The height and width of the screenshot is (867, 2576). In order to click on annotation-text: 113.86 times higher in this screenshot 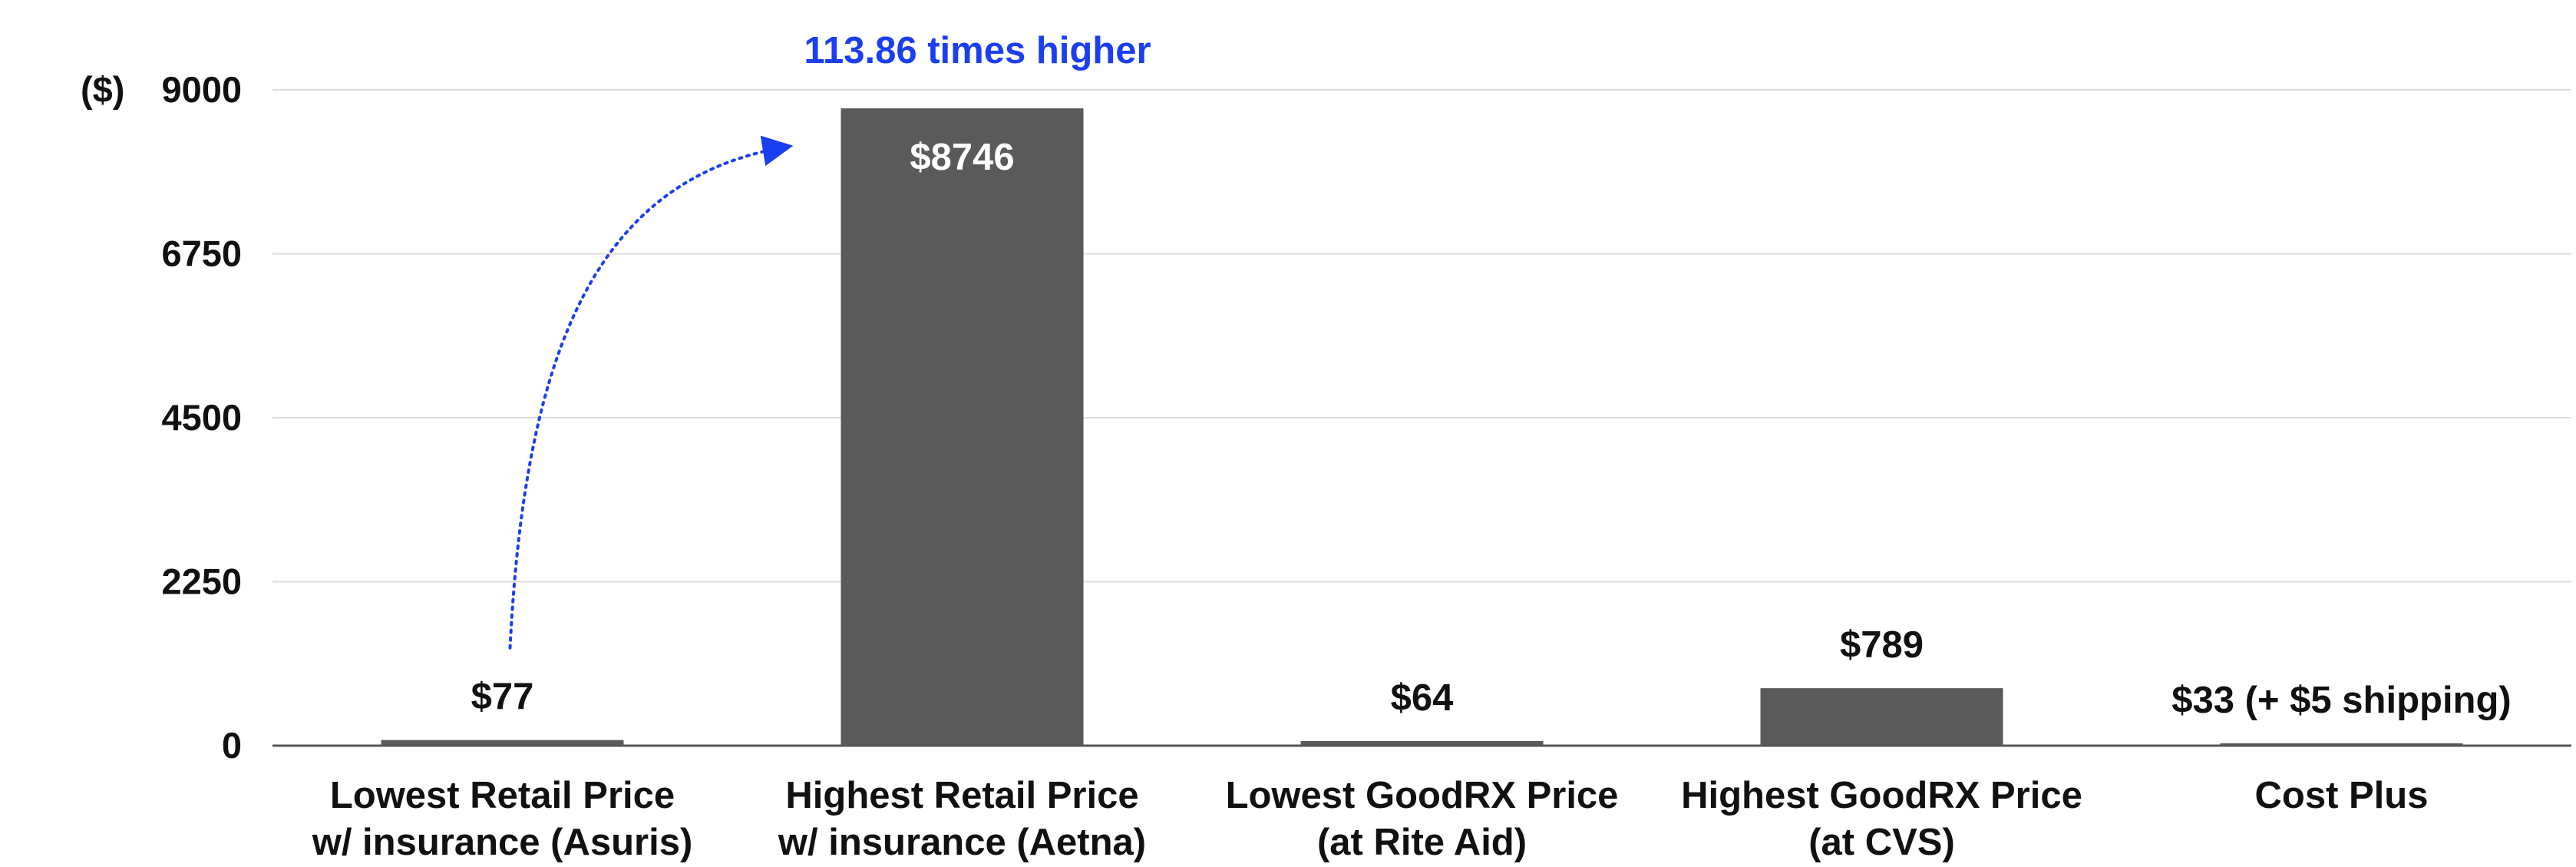, I will do `click(977, 50)`.